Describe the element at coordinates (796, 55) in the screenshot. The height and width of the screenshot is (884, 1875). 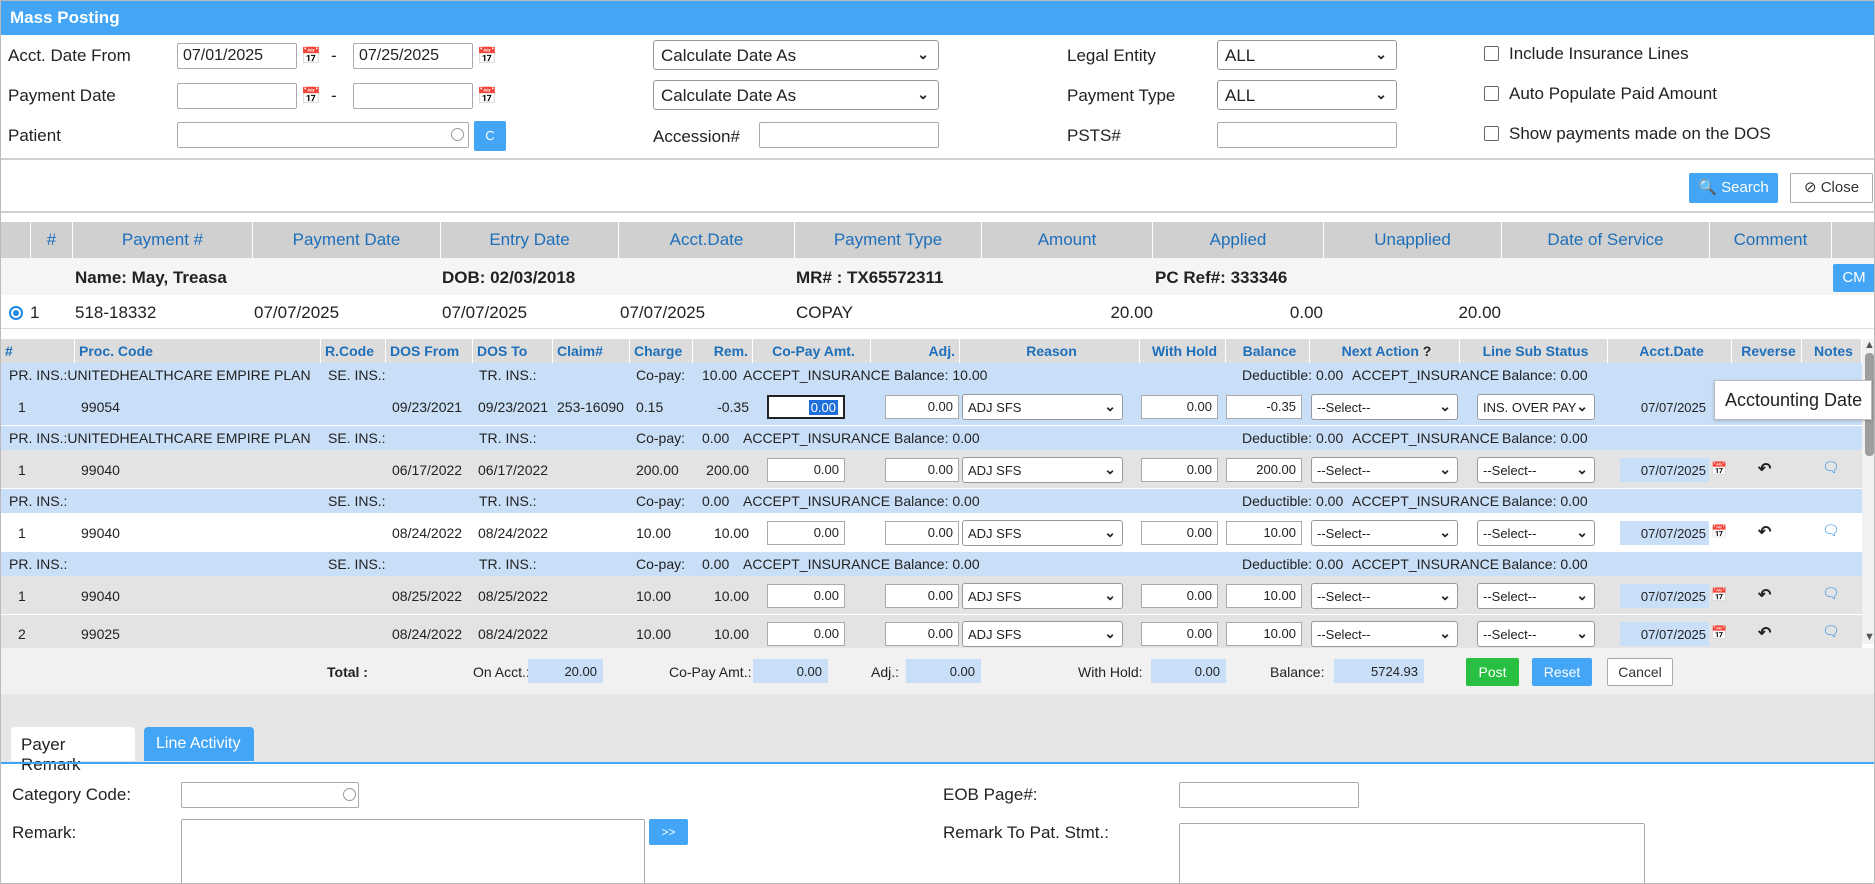
I see `calc-date-select-1: Calculate Date As ⌄` at that location.